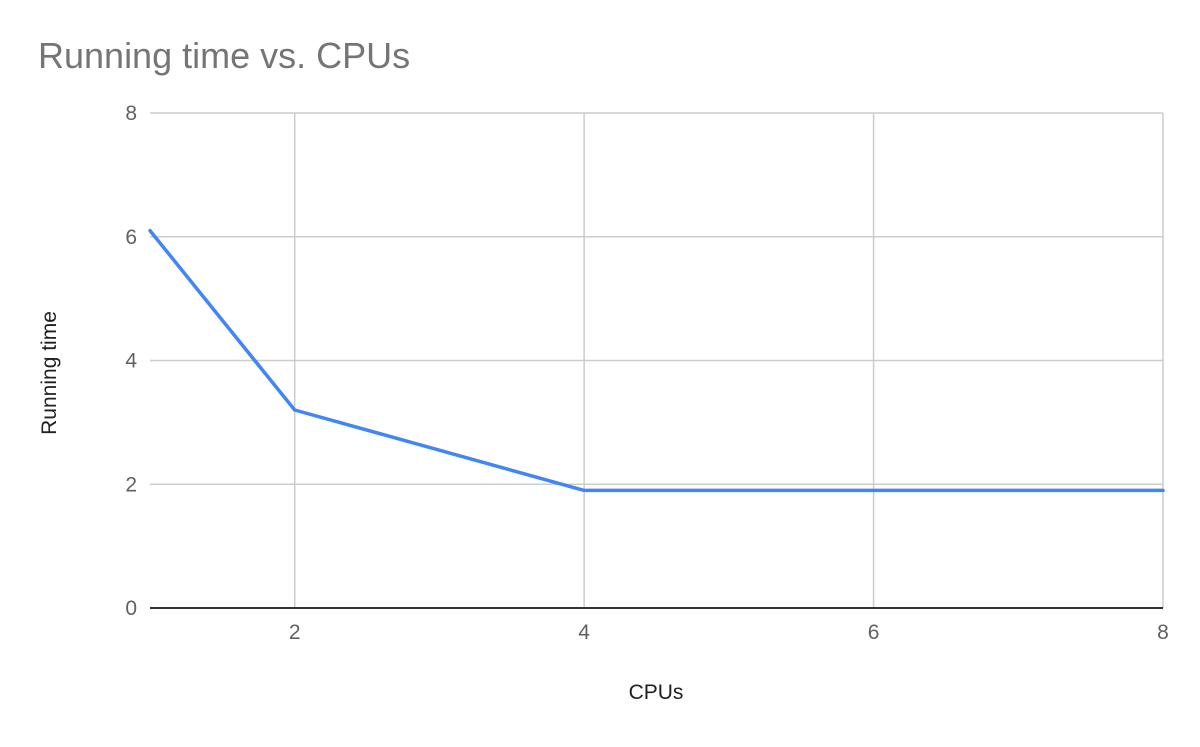  Describe the element at coordinates (295, 632) in the screenshot. I see `x-tick-label-2: 2` at that location.